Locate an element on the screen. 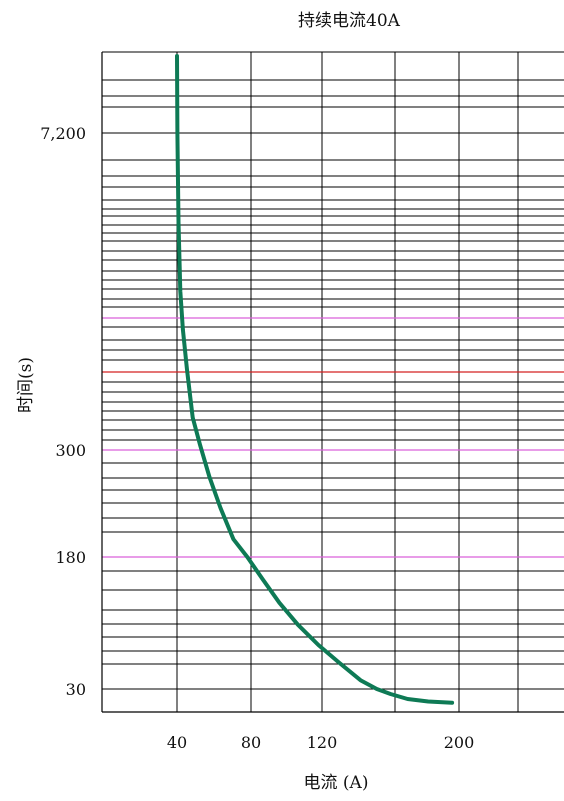 Image resolution: width=564 pixels, height=801 pixels. x-tick-label: 120 is located at coordinates (322, 742).